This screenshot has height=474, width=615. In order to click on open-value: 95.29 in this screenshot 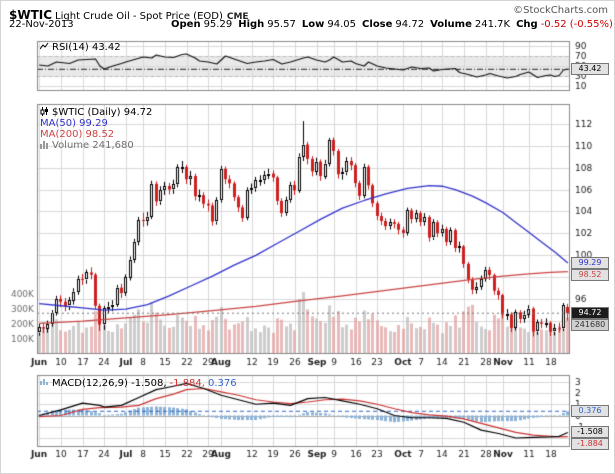, I will do `click(218, 24)`.